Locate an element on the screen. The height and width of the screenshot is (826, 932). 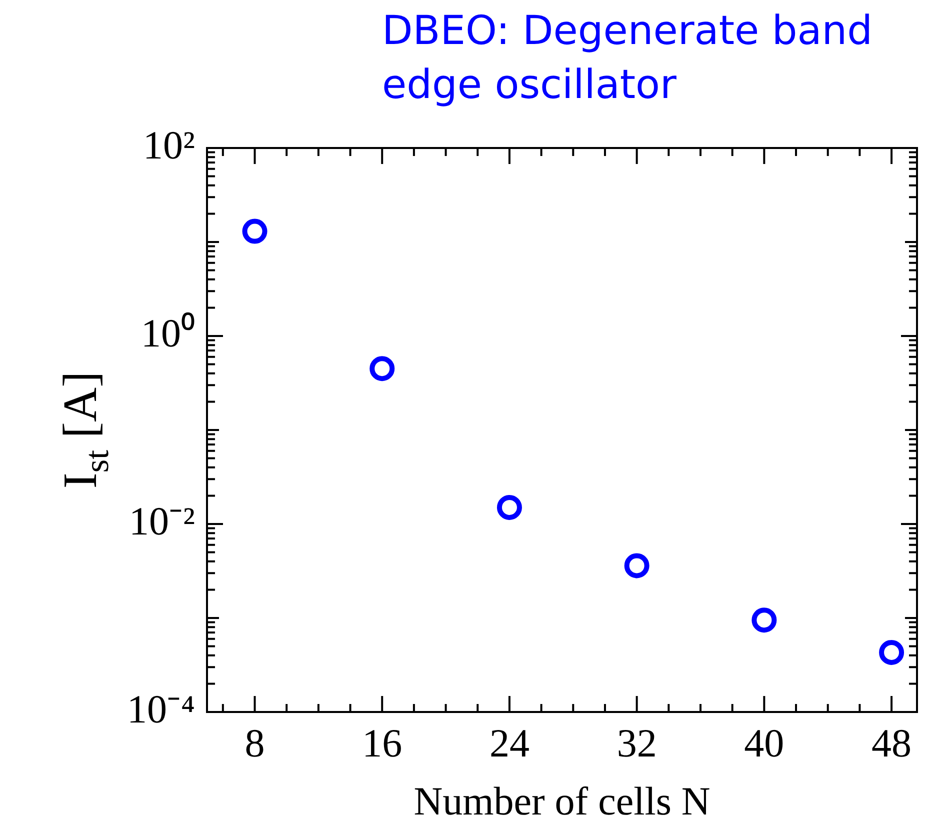
x-tick-label: 48 is located at coordinates (892, 743).